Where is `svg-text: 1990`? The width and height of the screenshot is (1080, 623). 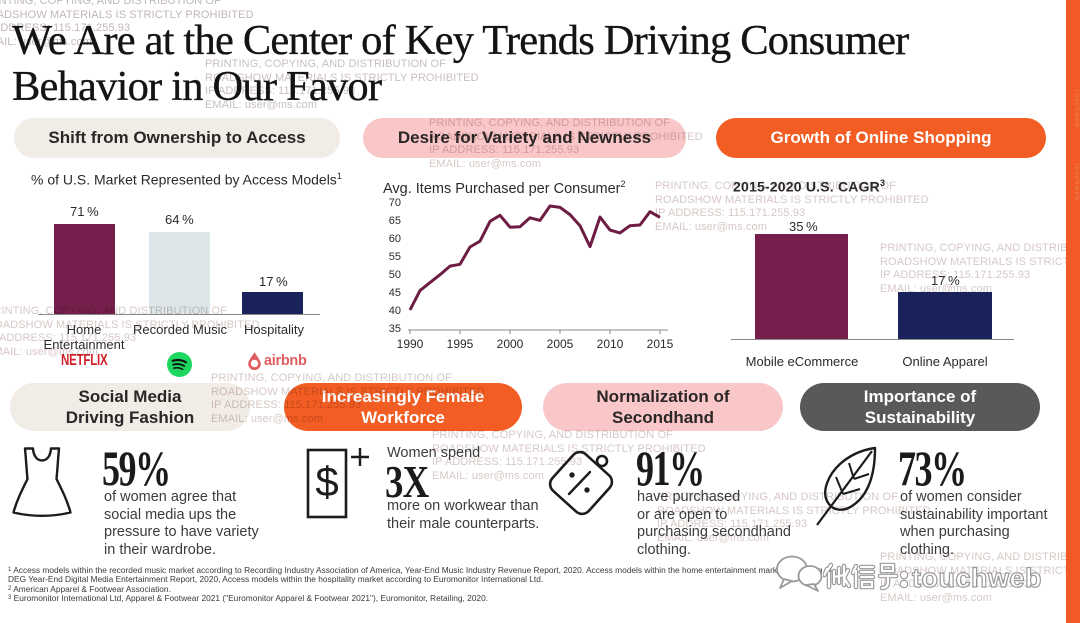 svg-text: 1990 is located at coordinates (410, 344).